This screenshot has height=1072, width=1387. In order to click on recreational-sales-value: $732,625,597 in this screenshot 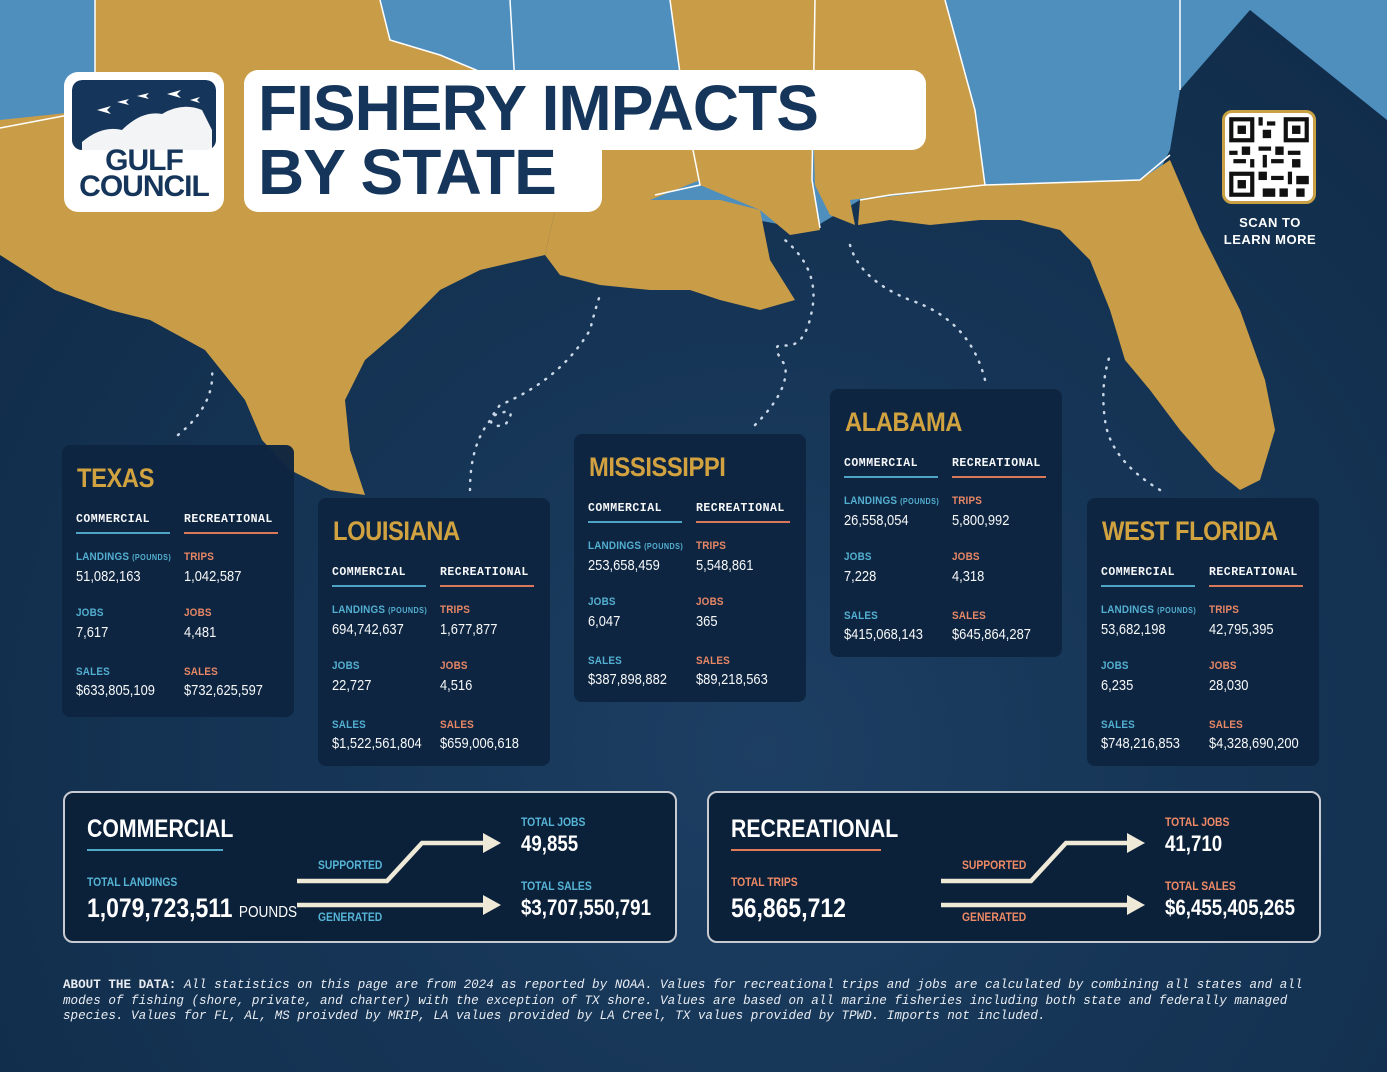, I will do `click(223, 690)`.